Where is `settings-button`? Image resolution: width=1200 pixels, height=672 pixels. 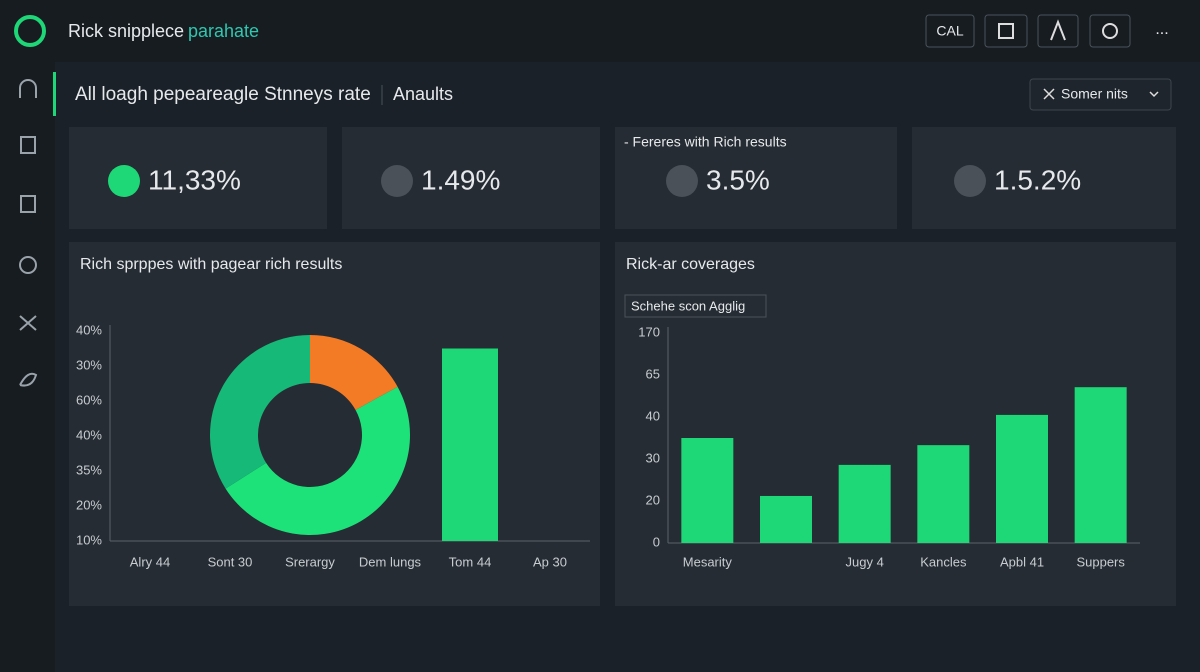 settings-button is located at coordinates (1110, 31).